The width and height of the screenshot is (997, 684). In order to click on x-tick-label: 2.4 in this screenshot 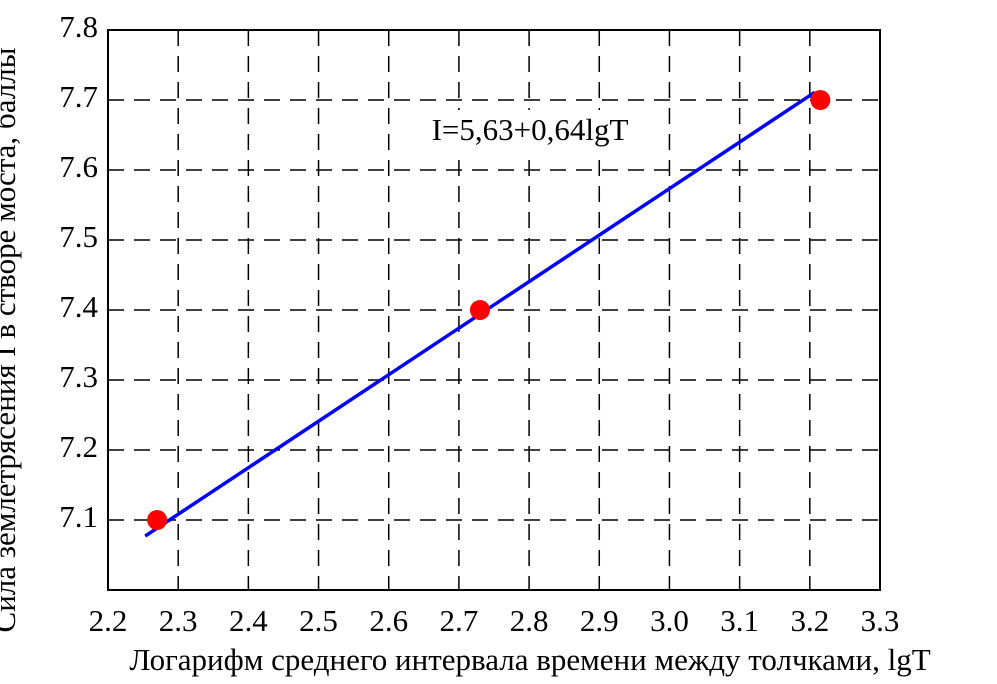, I will do `click(248, 620)`.